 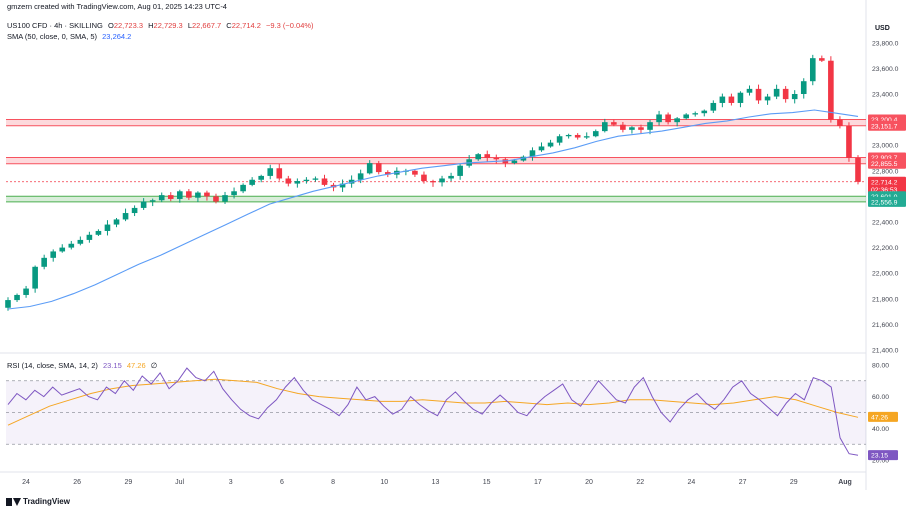 I want to click on symbol-name: US100 CFD · 4h · SKILLING, so click(x=55, y=25).